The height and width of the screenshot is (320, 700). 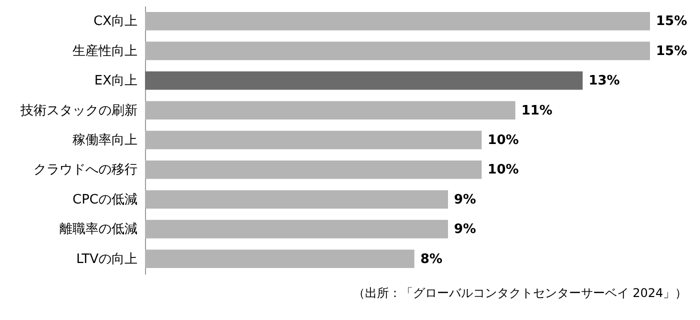 I want to click on y-tick-label: 生産性向上, so click(x=105, y=50).